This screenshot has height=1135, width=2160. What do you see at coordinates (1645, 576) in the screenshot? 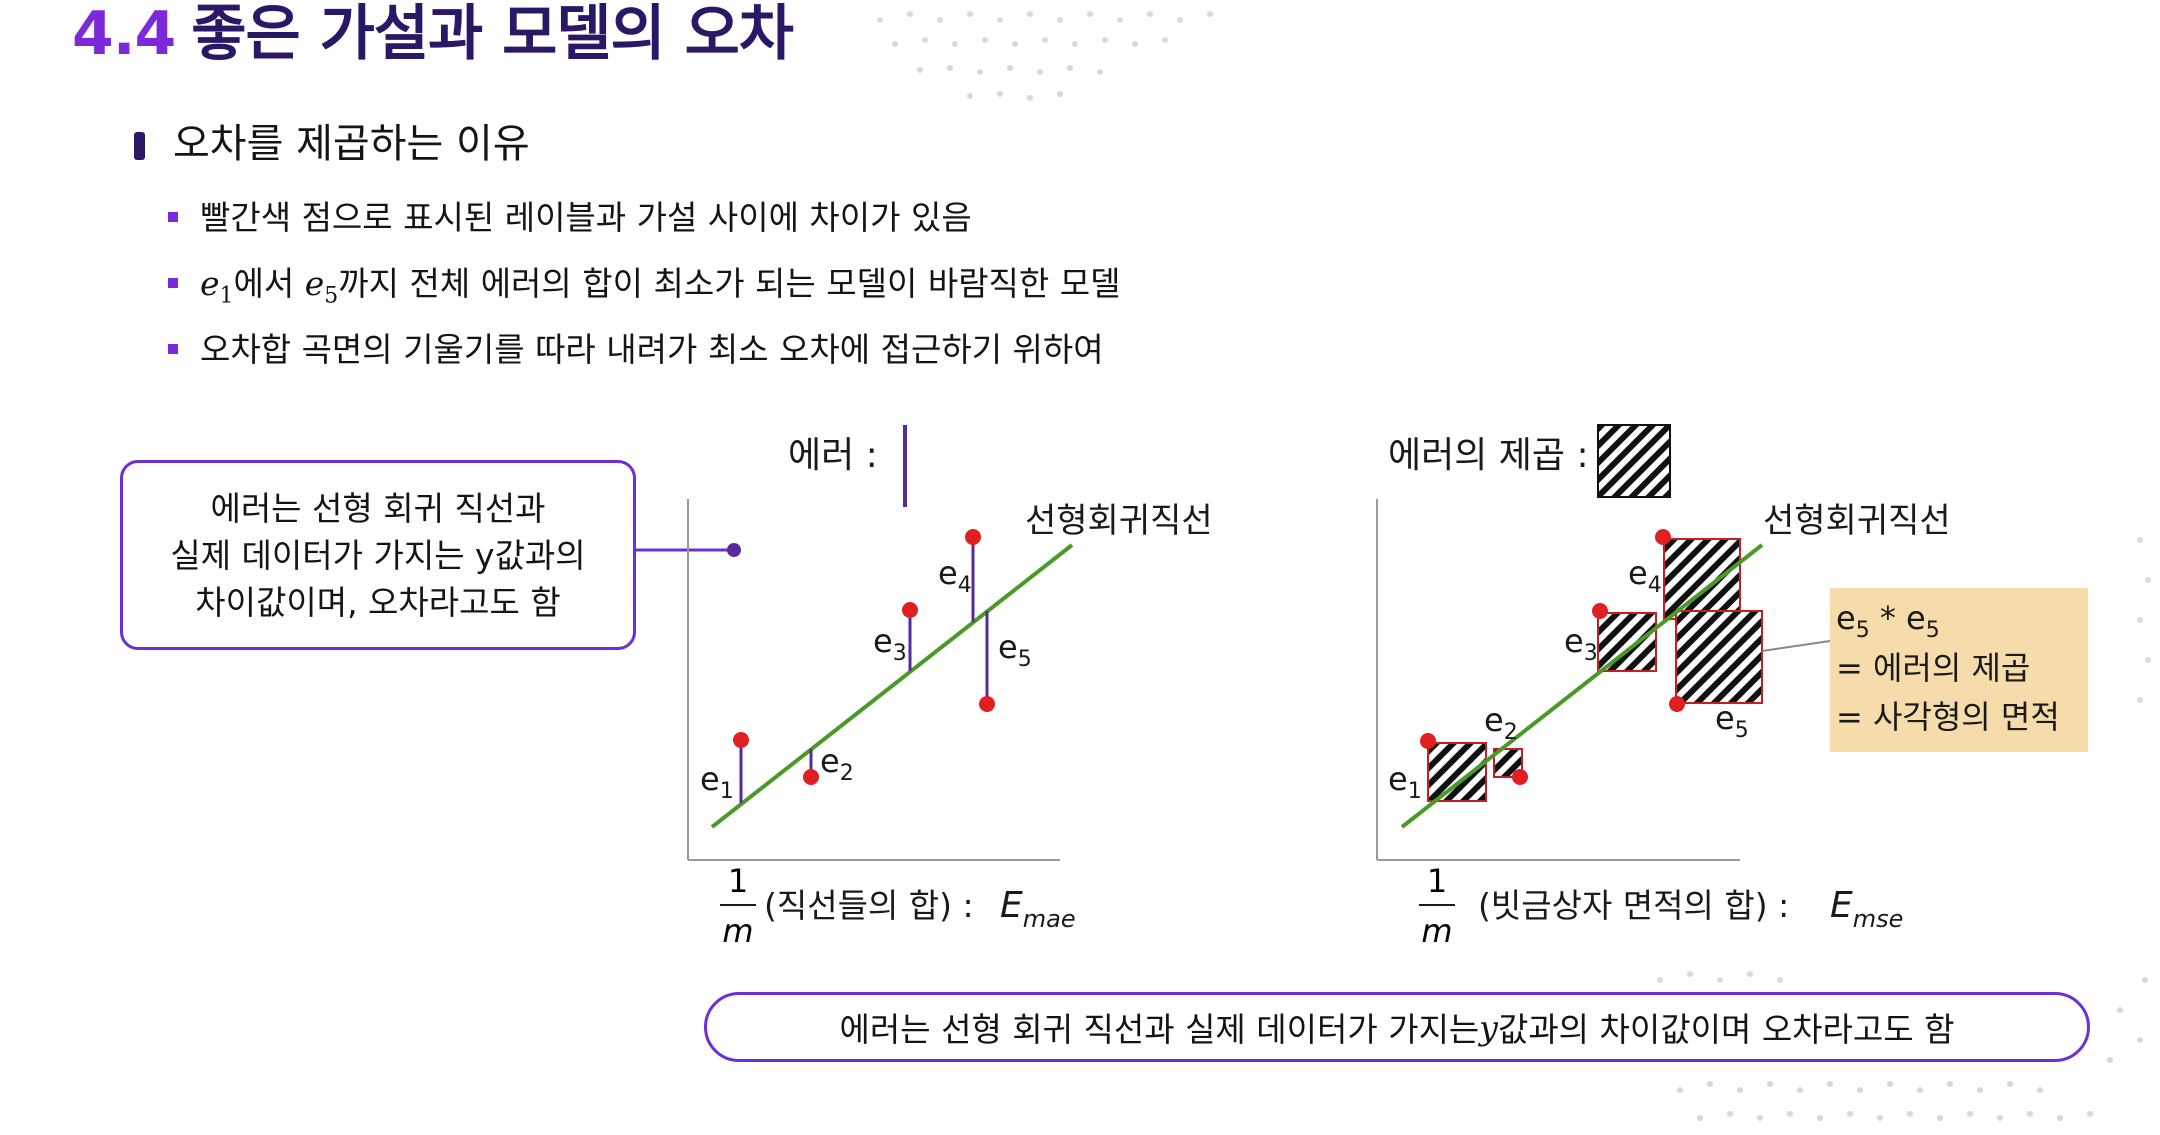
I see `right-label-e4: e4` at bounding box center [1645, 576].